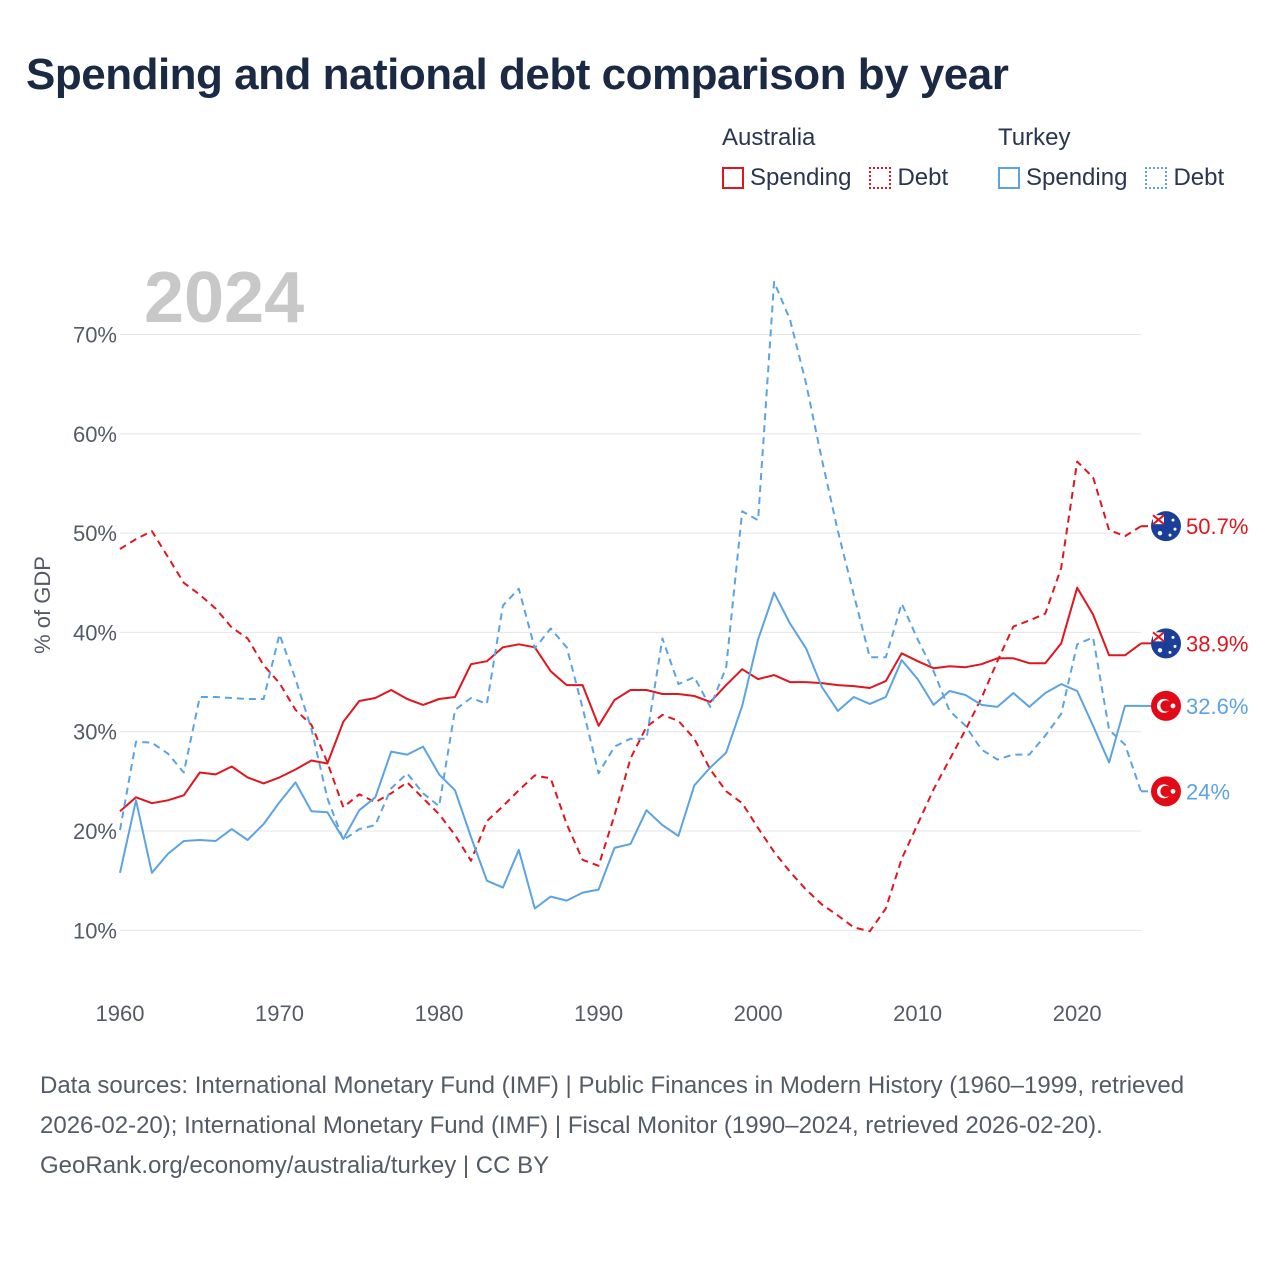 This screenshot has width=1280, height=1280. I want to click on x-tick-label: 1980, so click(439, 1013).